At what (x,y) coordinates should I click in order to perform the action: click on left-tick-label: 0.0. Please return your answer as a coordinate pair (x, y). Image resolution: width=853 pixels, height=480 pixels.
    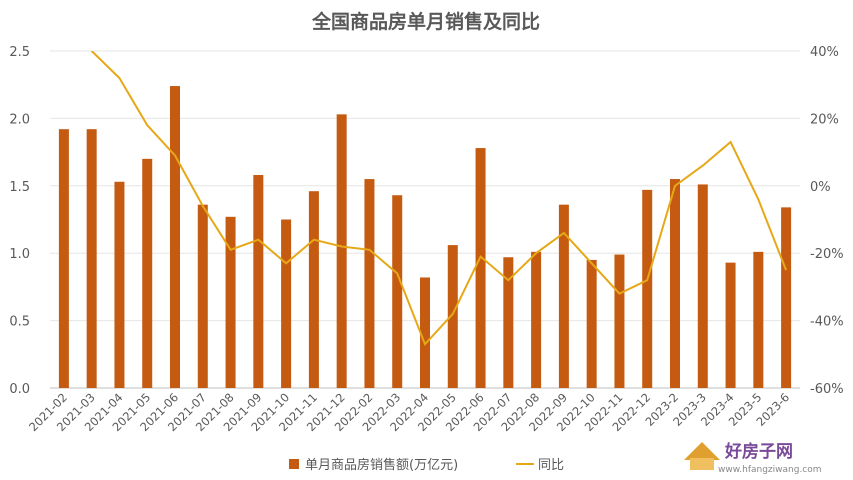
    Looking at the image, I should click on (19, 389).